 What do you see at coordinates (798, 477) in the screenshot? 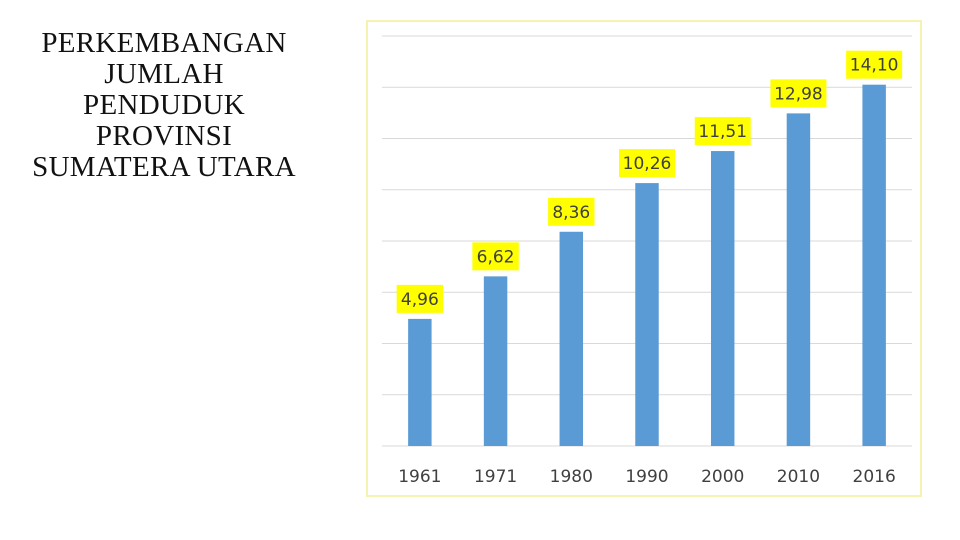
I see `x-tick-label-2010: 2010` at bounding box center [798, 477].